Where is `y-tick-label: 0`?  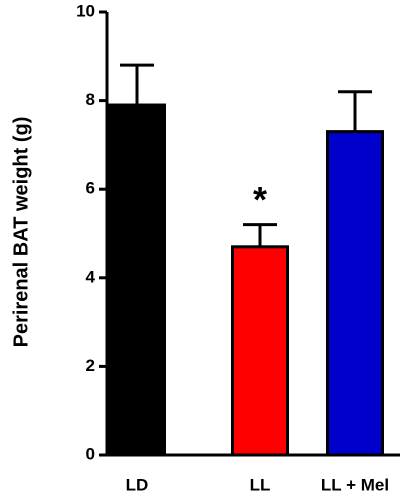 y-tick-label: 0 is located at coordinates (90, 453).